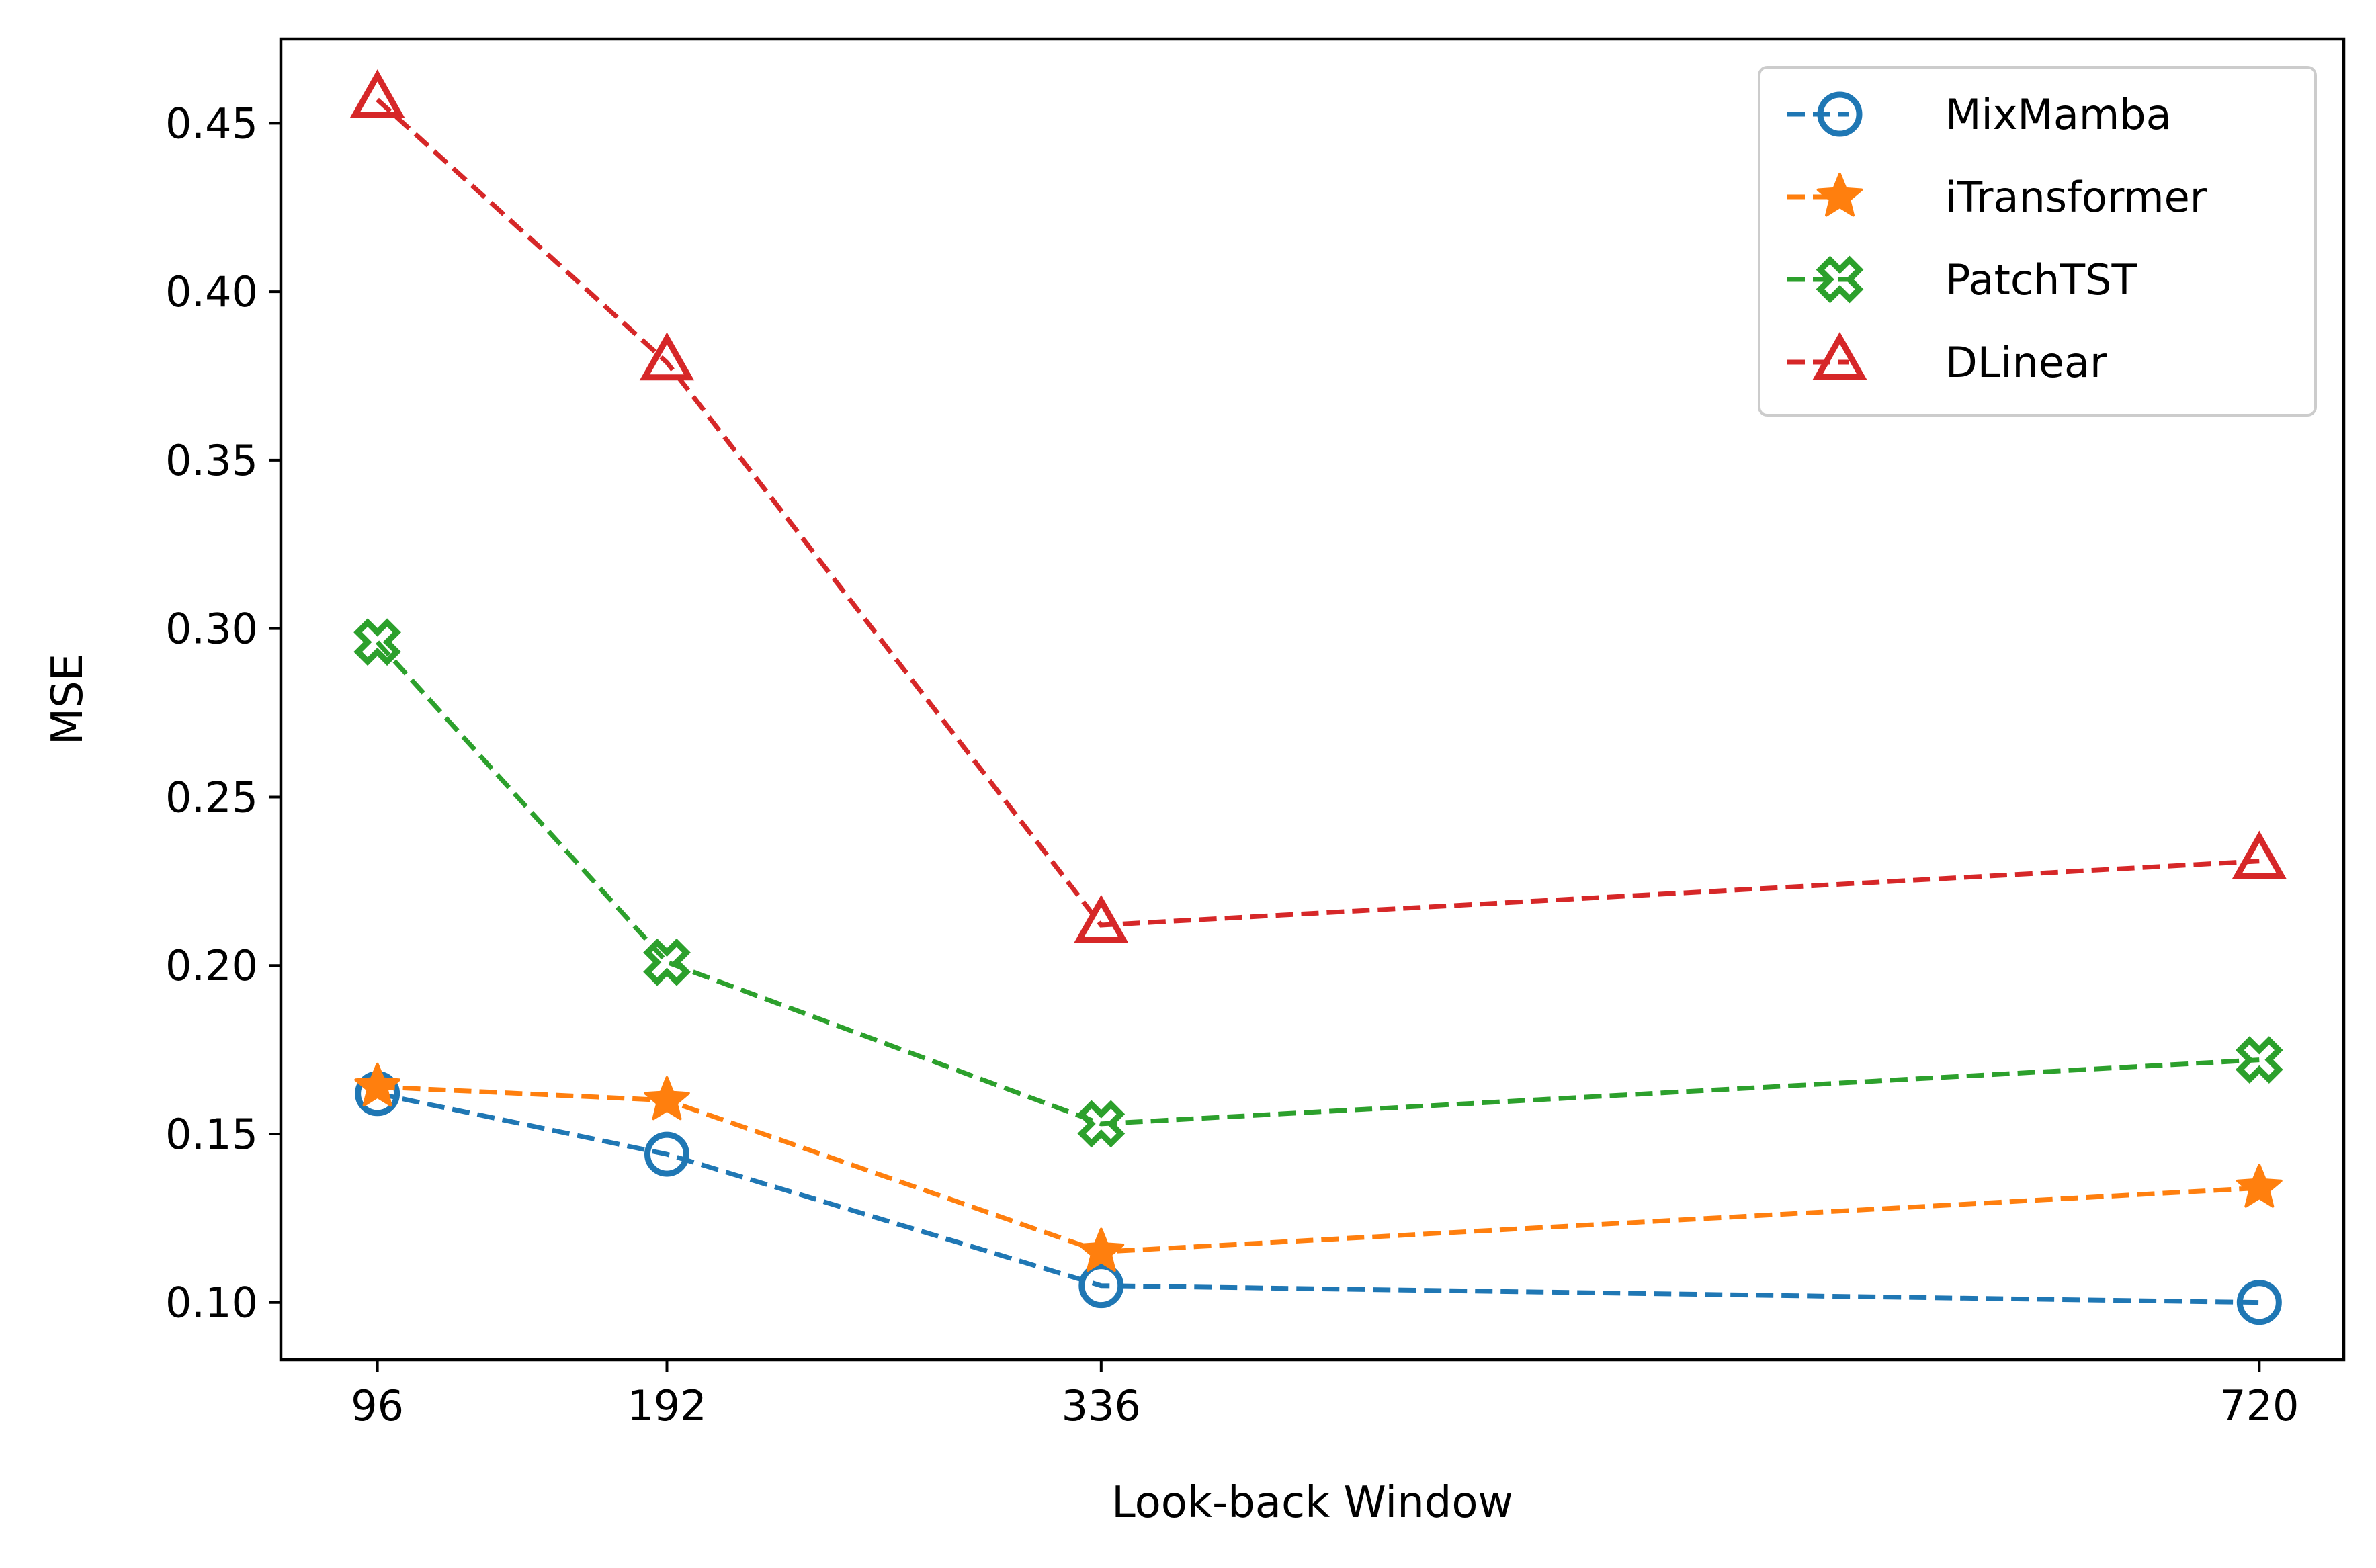 This screenshot has width=2376, height=1568. Describe the element at coordinates (1325, 1395) in the screenshot. I see `x-axis: 96 192 336 720` at that location.